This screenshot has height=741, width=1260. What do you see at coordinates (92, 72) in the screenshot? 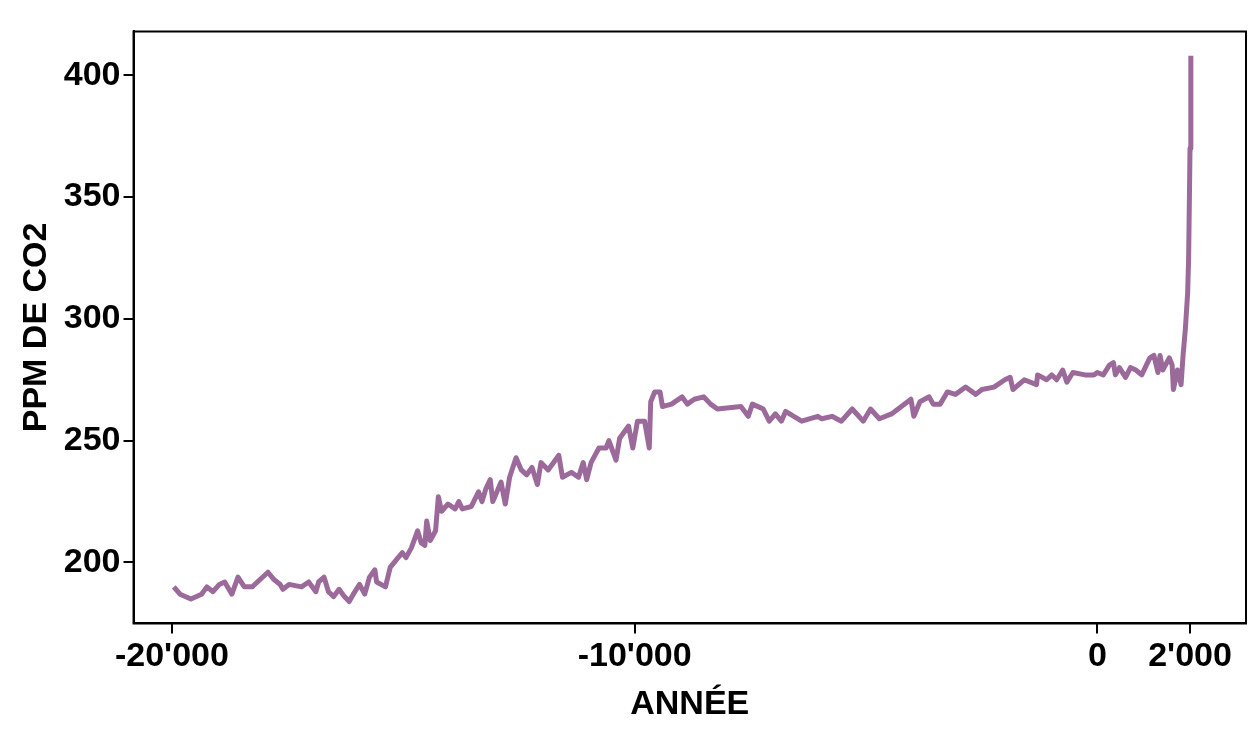
I see `y-tick-label: 400` at bounding box center [92, 72].